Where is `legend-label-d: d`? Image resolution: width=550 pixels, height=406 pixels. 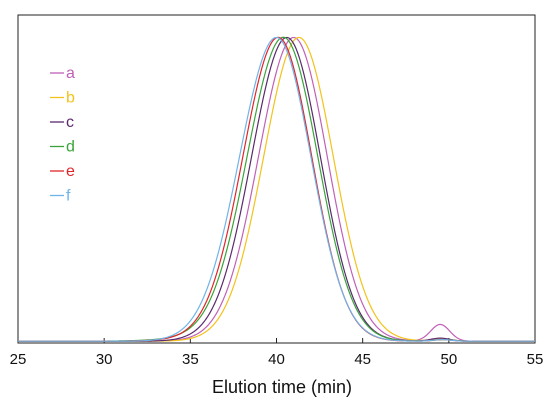 legend-label-d: d is located at coordinates (70, 147).